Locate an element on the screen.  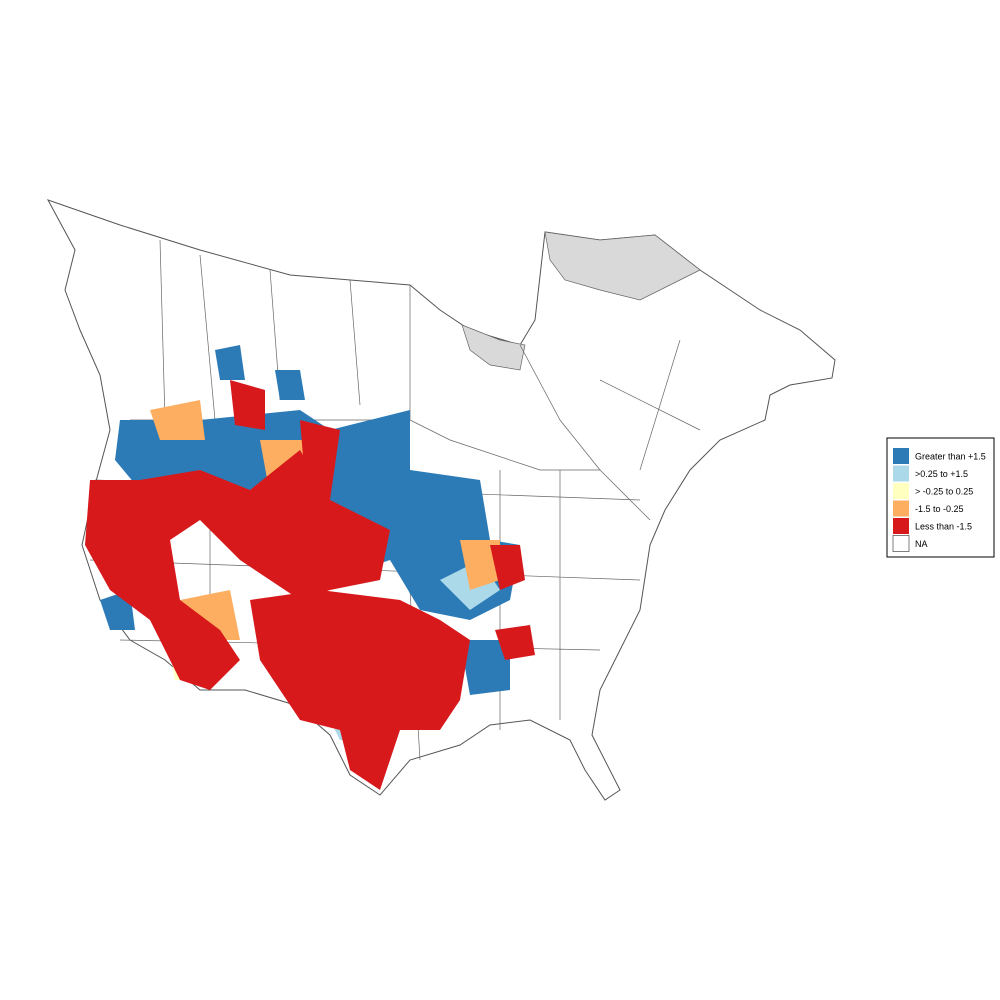
legend-label: > -0.25 to 0.25 is located at coordinates (944, 491).